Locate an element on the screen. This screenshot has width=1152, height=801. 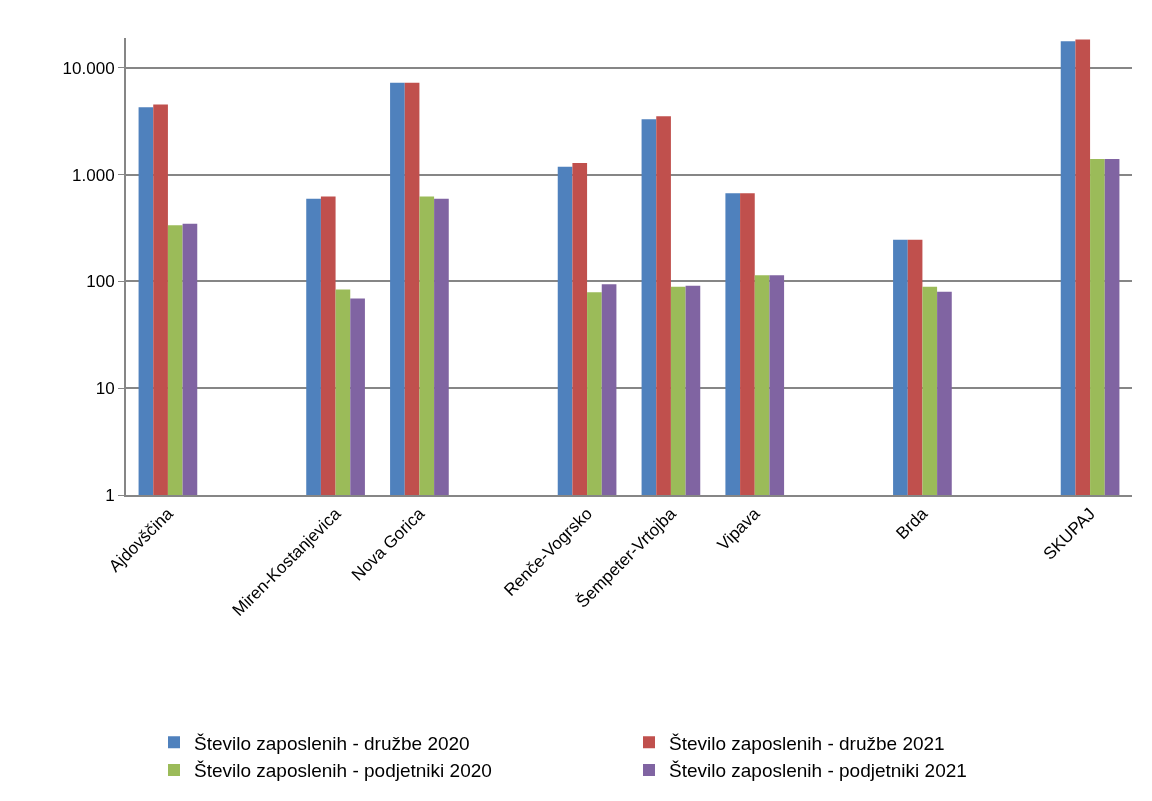
y-tick-label: 1 is located at coordinates (110, 495).